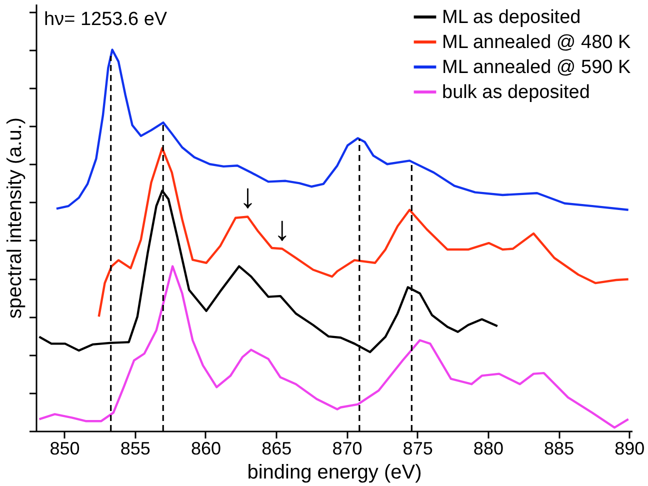  I want to click on x-tick-label: 860, so click(205, 448).